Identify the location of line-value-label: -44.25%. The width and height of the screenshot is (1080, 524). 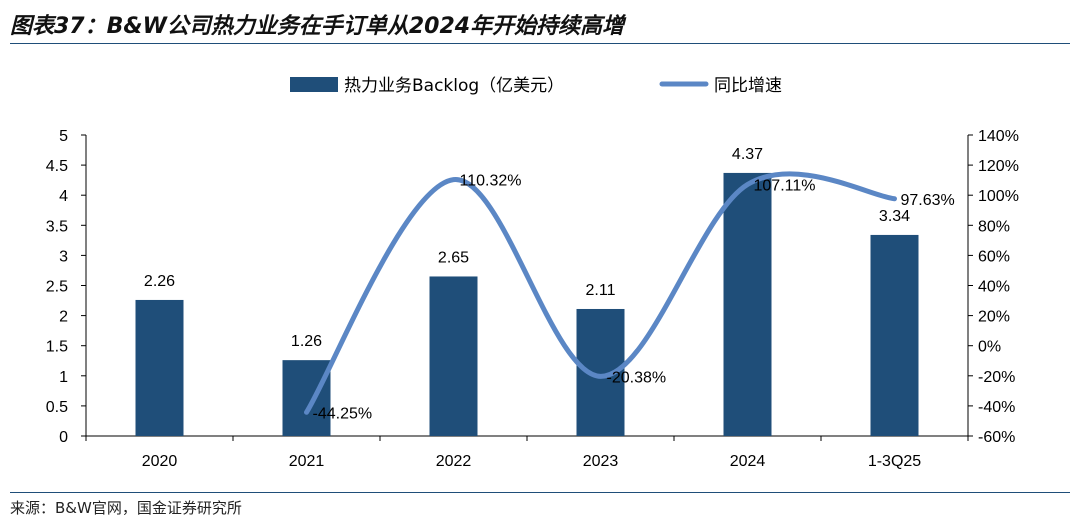
(343, 413).